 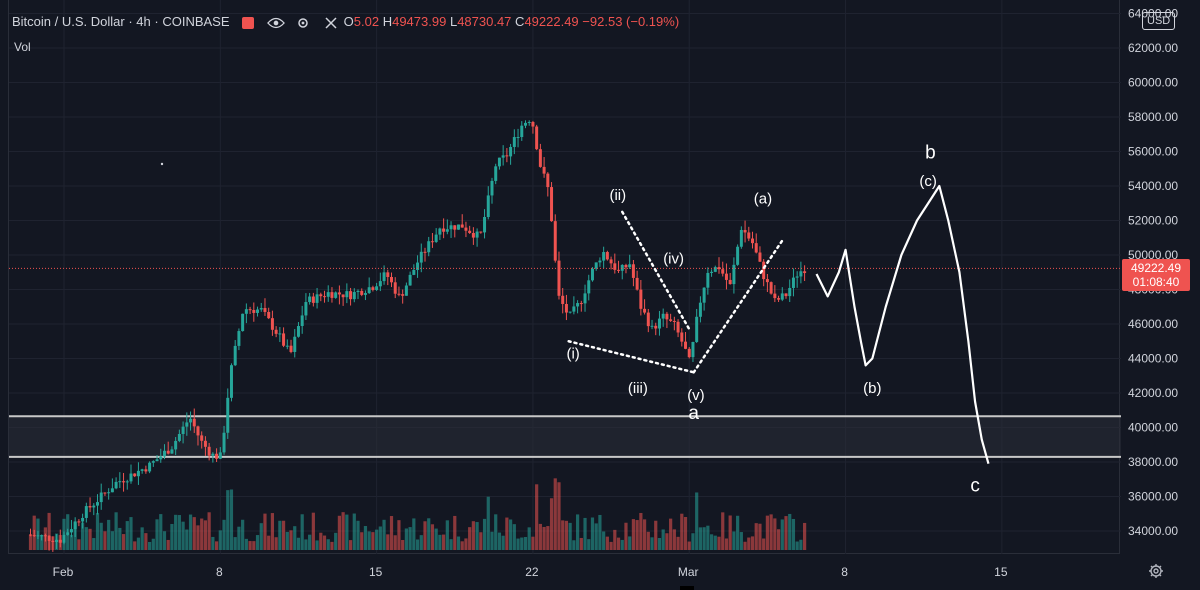 What do you see at coordinates (331, 23) in the screenshot?
I see `close-icon` at bounding box center [331, 23].